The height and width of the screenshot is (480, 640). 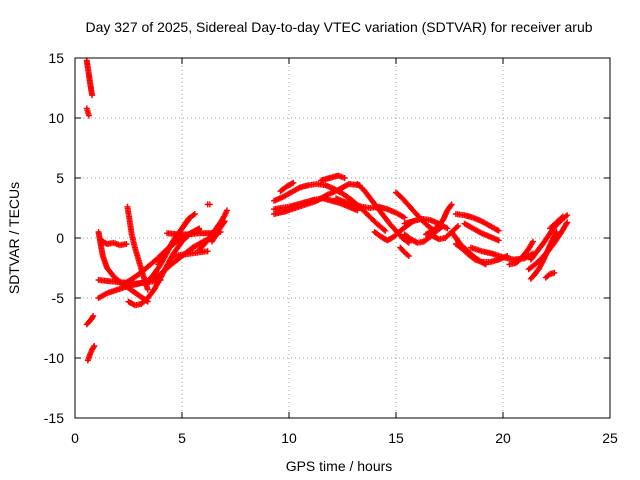 I want to click on x-tick-label: 25, so click(x=610, y=438).